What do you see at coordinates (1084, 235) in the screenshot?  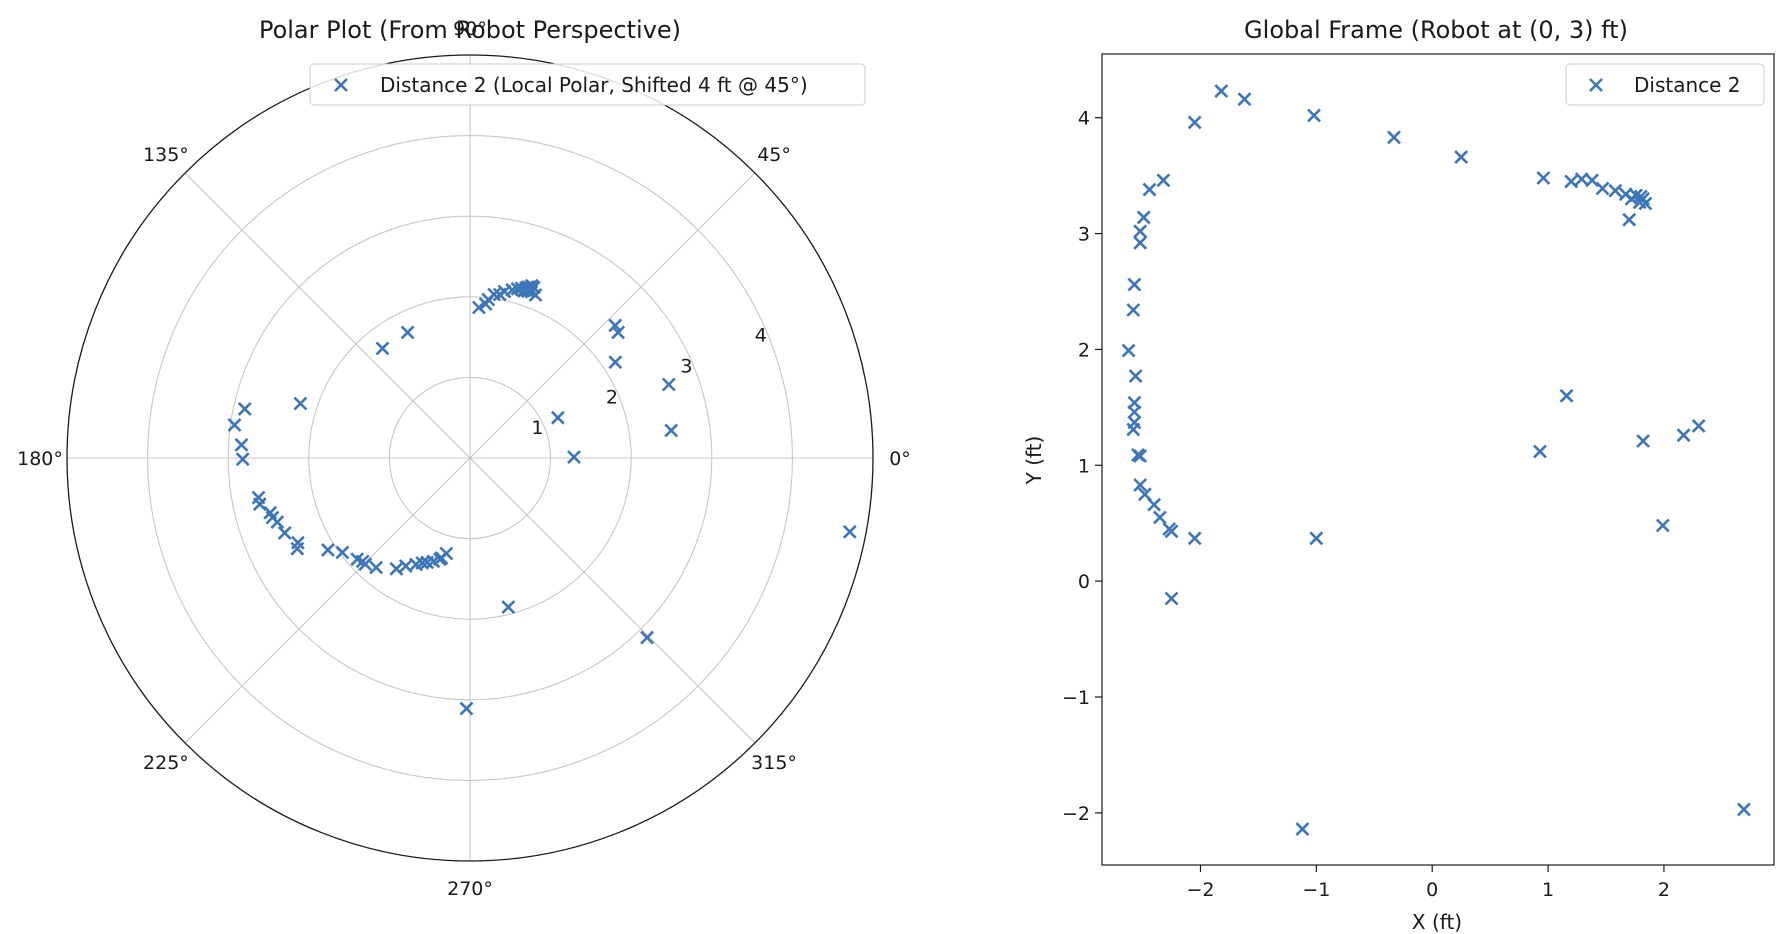 I see `global-y-tick-label: 3` at bounding box center [1084, 235].